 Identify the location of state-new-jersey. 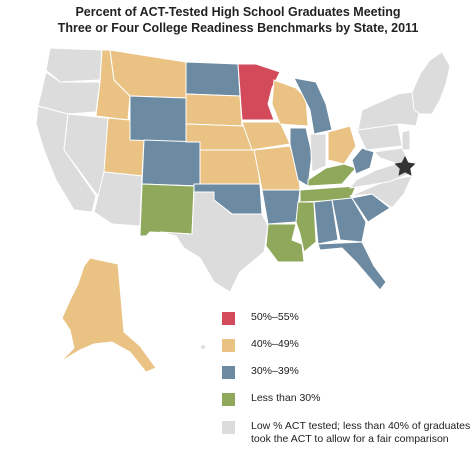
(406, 140).